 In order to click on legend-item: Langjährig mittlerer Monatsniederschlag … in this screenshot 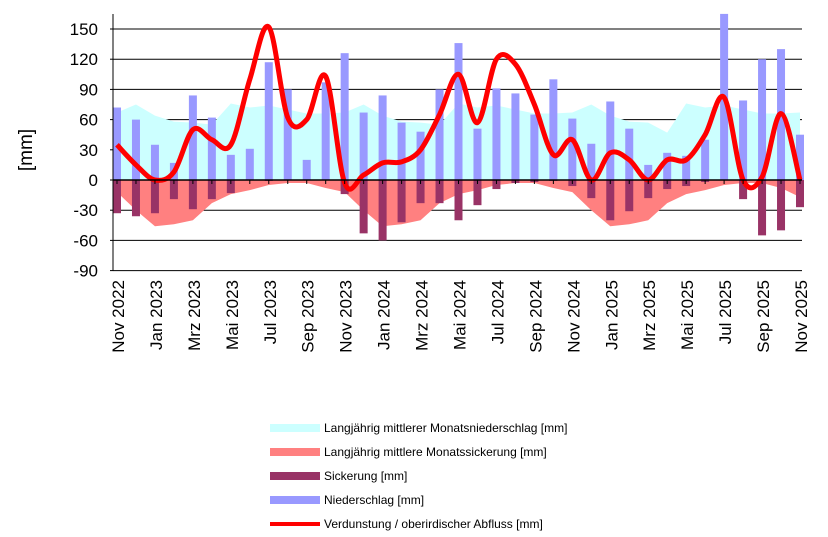, I will do `click(418, 428)`.